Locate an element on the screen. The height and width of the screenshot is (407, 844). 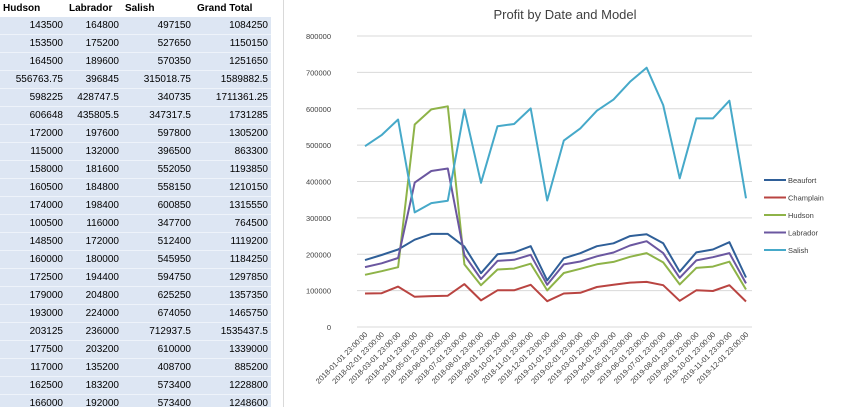
table-cell: 1357350 is located at coordinates (232, 295).